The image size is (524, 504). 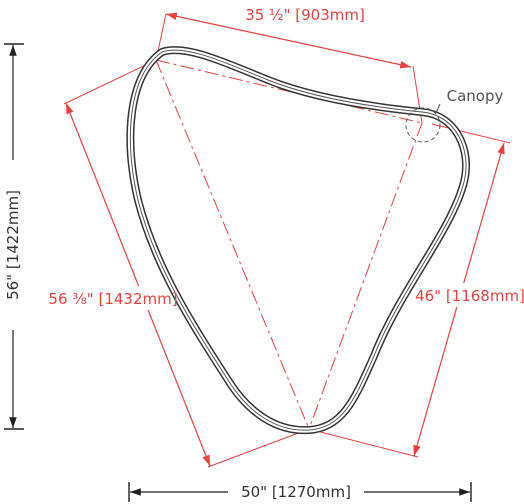 What do you see at coordinates (475, 96) in the screenshot?
I see `canopy-label: Canopy` at bounding box center [475, 96].